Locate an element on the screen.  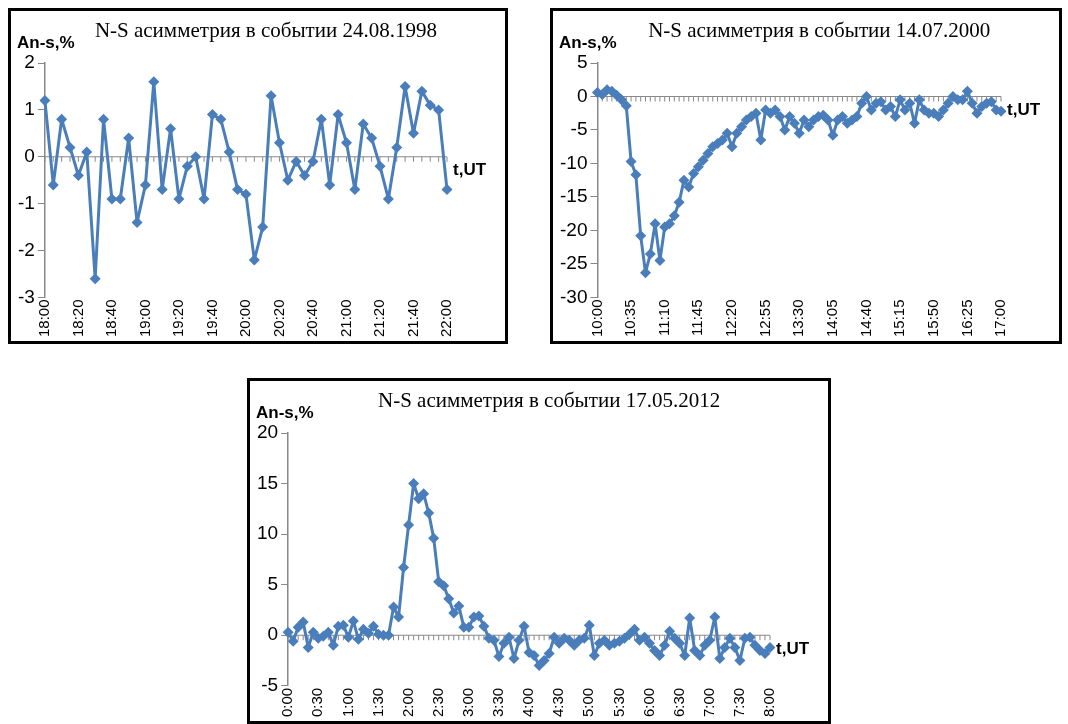
x-tick-label: 21:20 is located at coordinates (379, 318).